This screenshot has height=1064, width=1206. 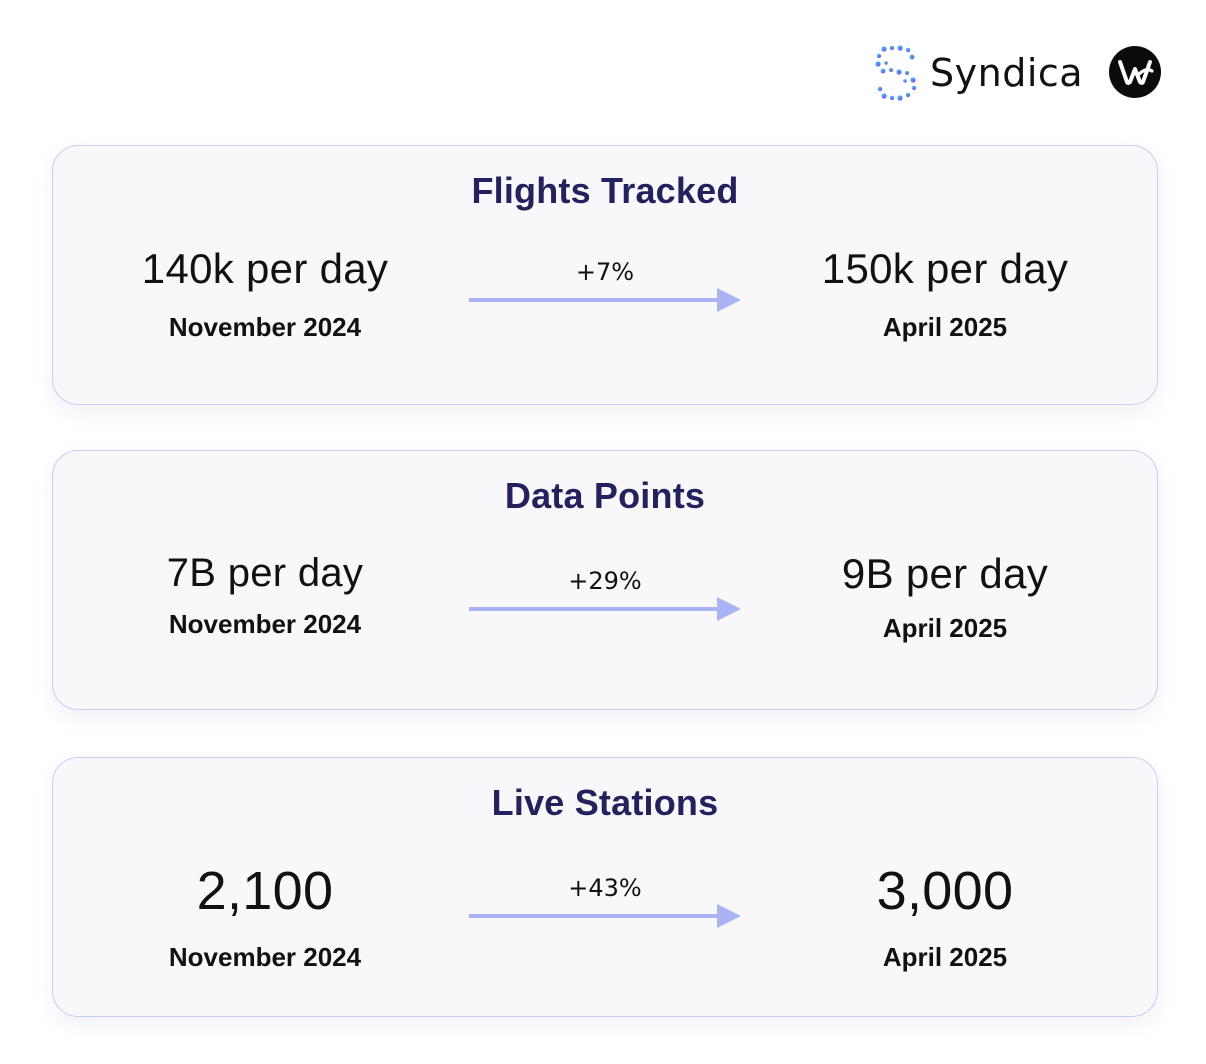 I want to click on metric-growth: +29%, so click(x=605, y=597).